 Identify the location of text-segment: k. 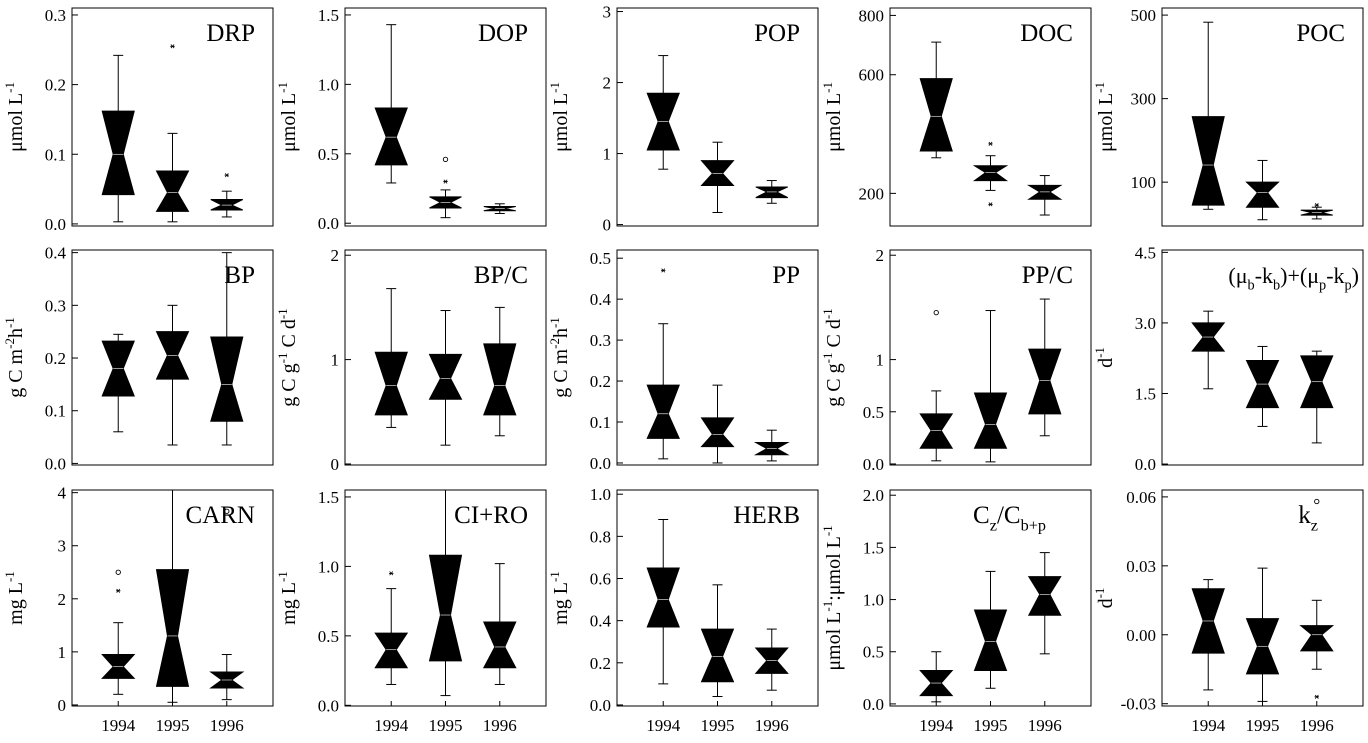
(1304, 515).